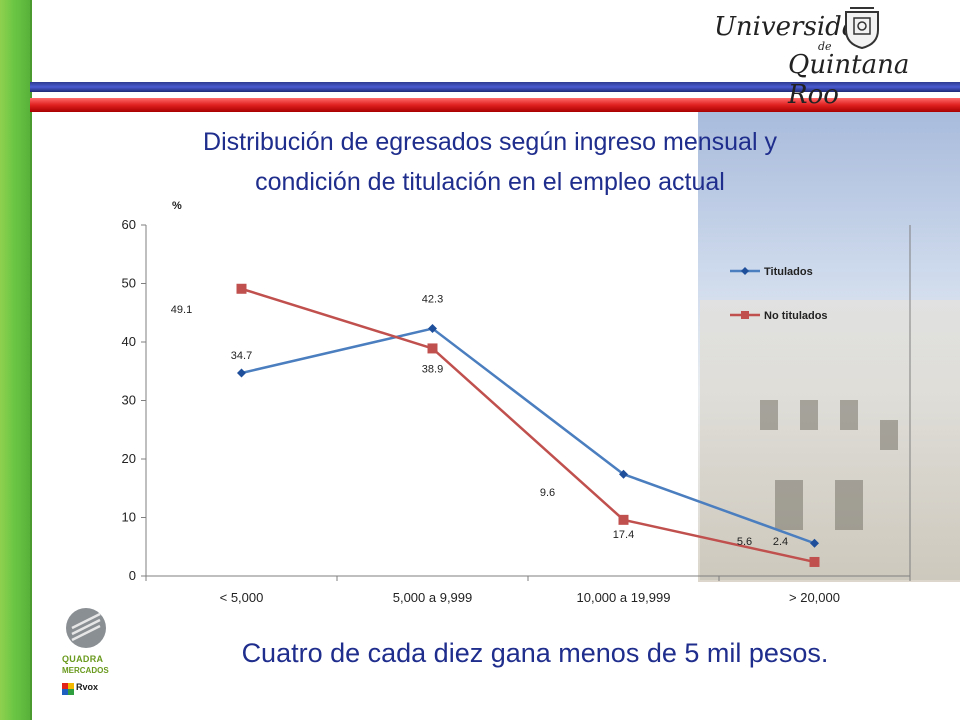 The image size is (960, 720). Describe the element at coordinates (849, 80) in the screenshot. I see `logo-text-quintana-roo: Quintana Roo` at that location.